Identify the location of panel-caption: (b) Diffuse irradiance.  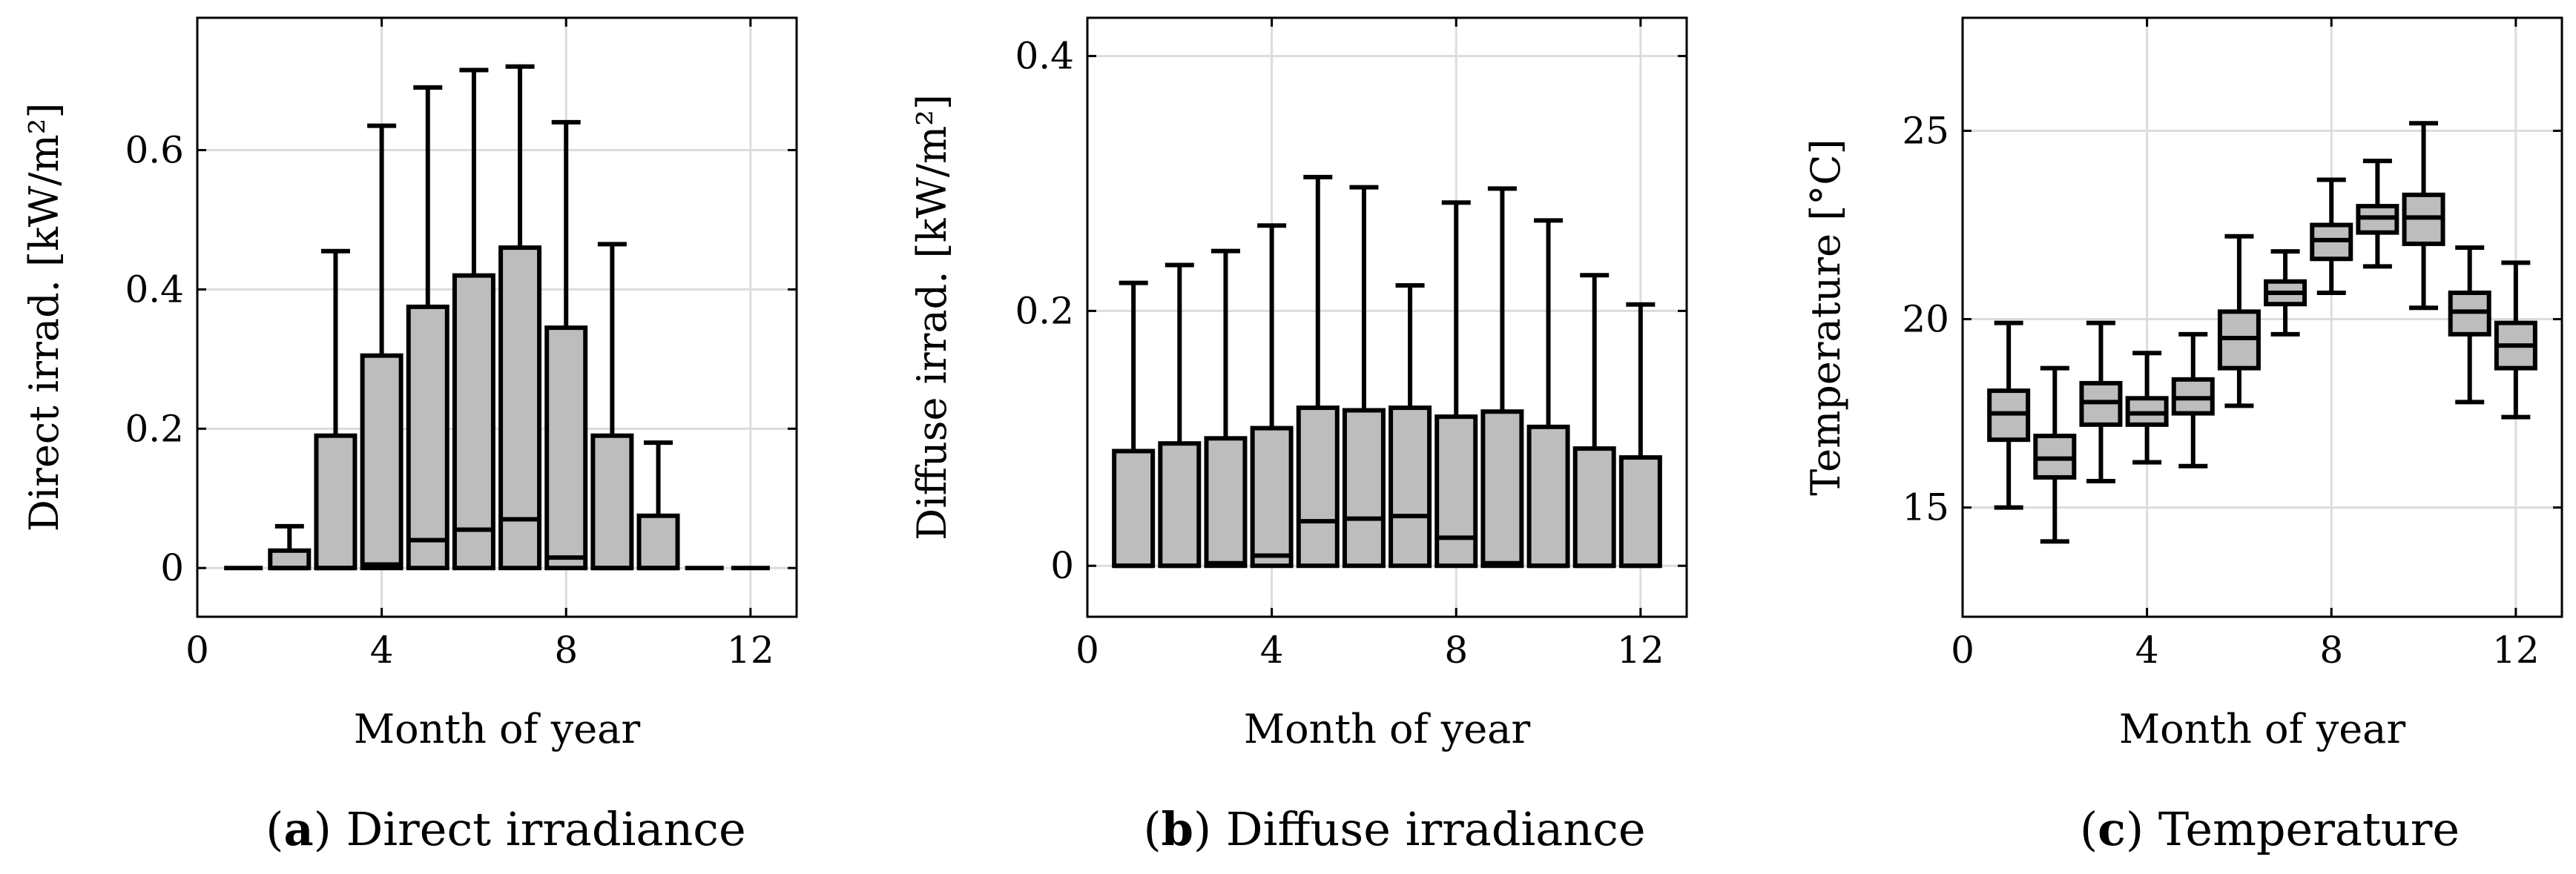
(1394, 829).